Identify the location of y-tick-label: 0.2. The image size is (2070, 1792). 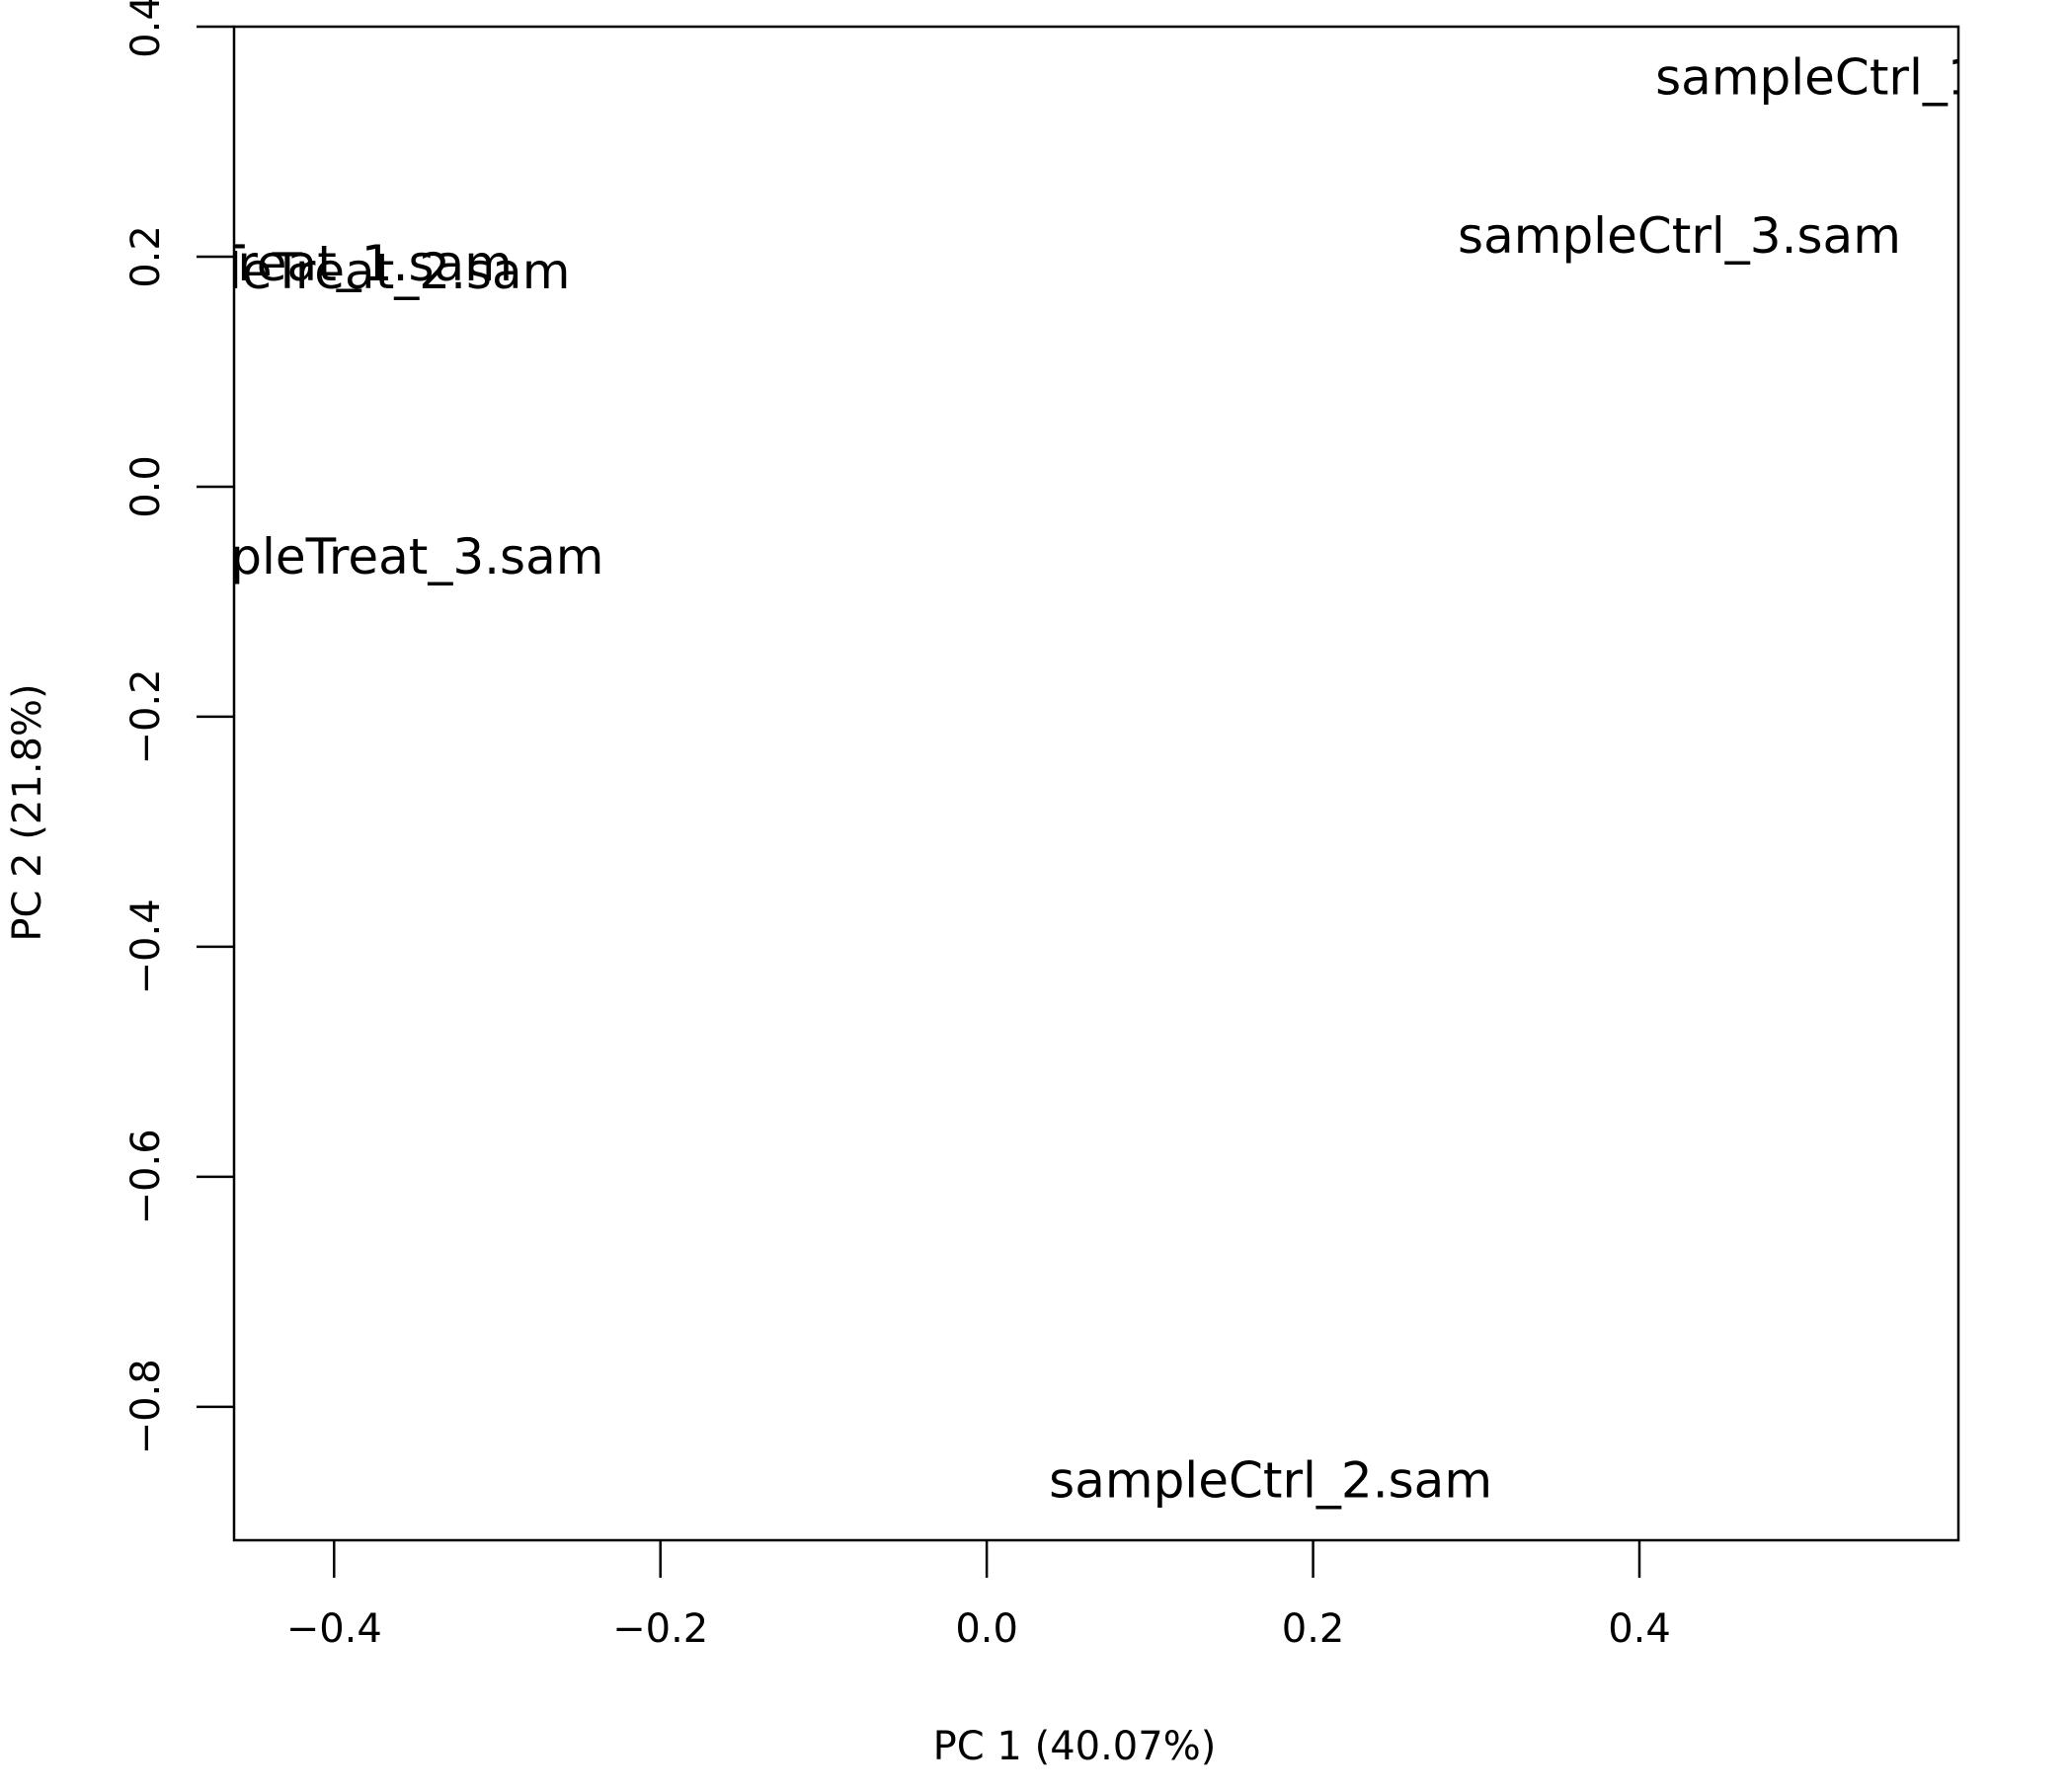
(146, 256).